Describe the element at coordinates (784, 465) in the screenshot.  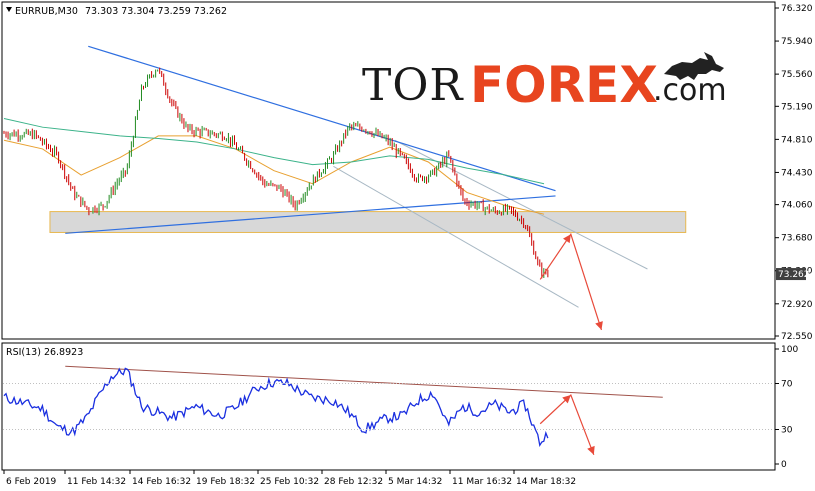
I see `rsi-tick-label: 0` at that location.